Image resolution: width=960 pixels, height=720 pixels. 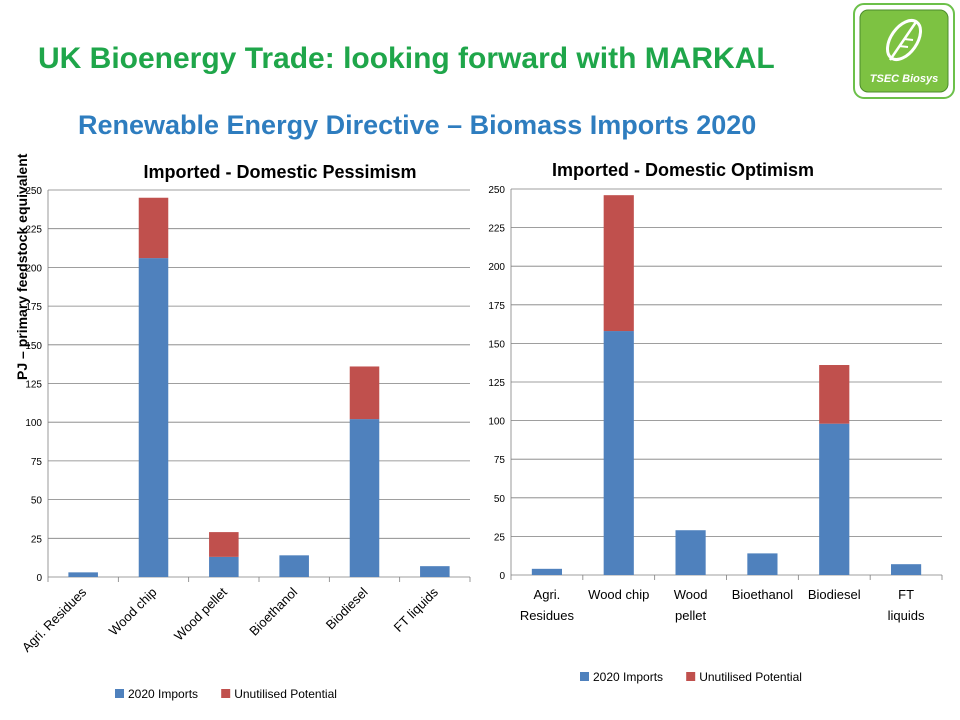 I want to click on x-tick-label: Wood pellet, so click(x=200, y=613).